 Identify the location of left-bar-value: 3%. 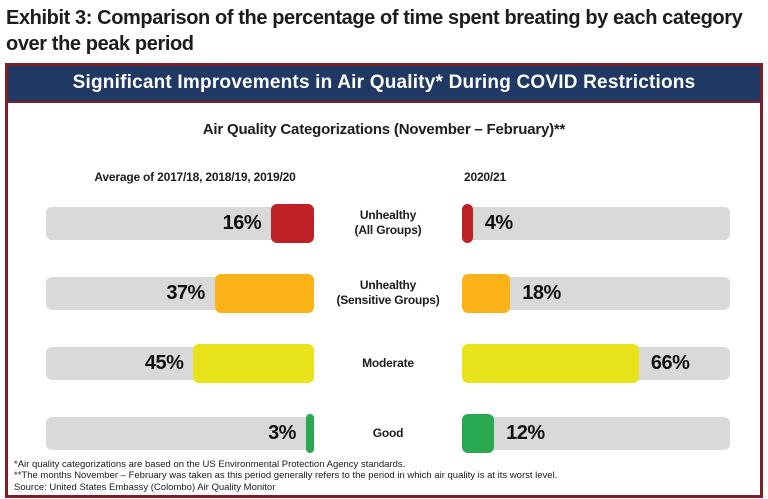
(282, 432).